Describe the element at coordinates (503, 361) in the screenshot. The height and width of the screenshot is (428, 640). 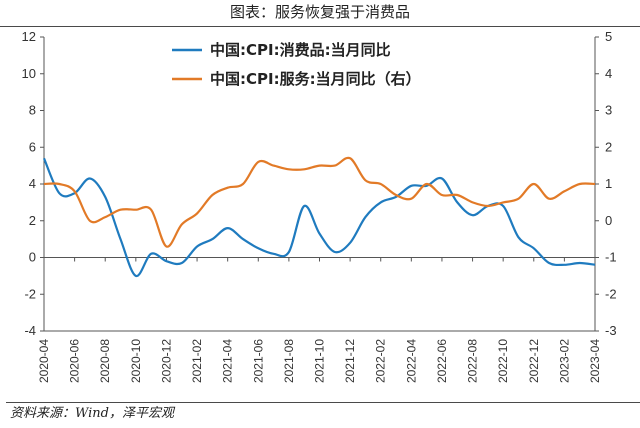
I see `x-tick-label: 2022-10` at that location.